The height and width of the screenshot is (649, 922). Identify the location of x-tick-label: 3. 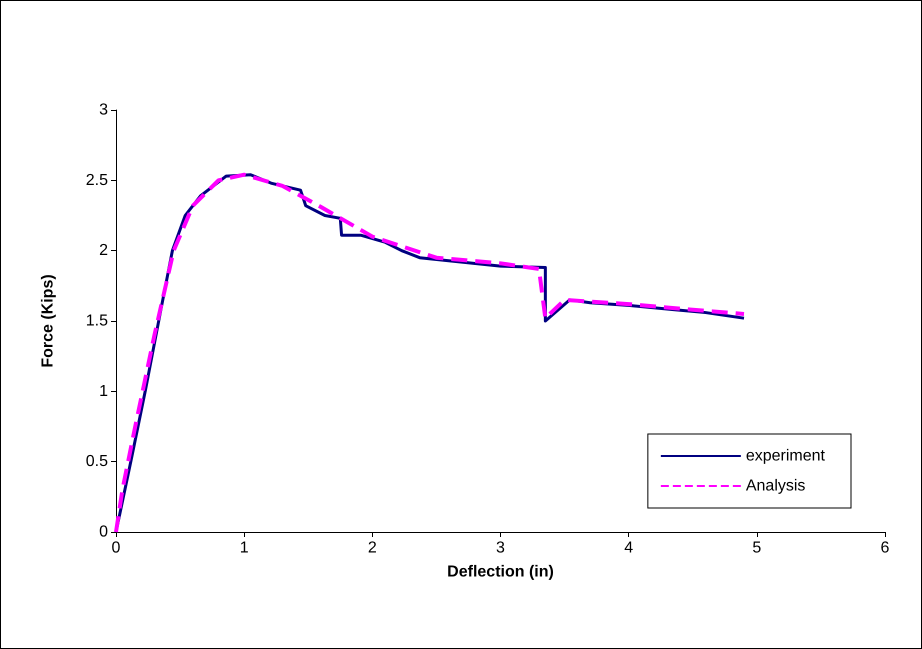
(501, 548).